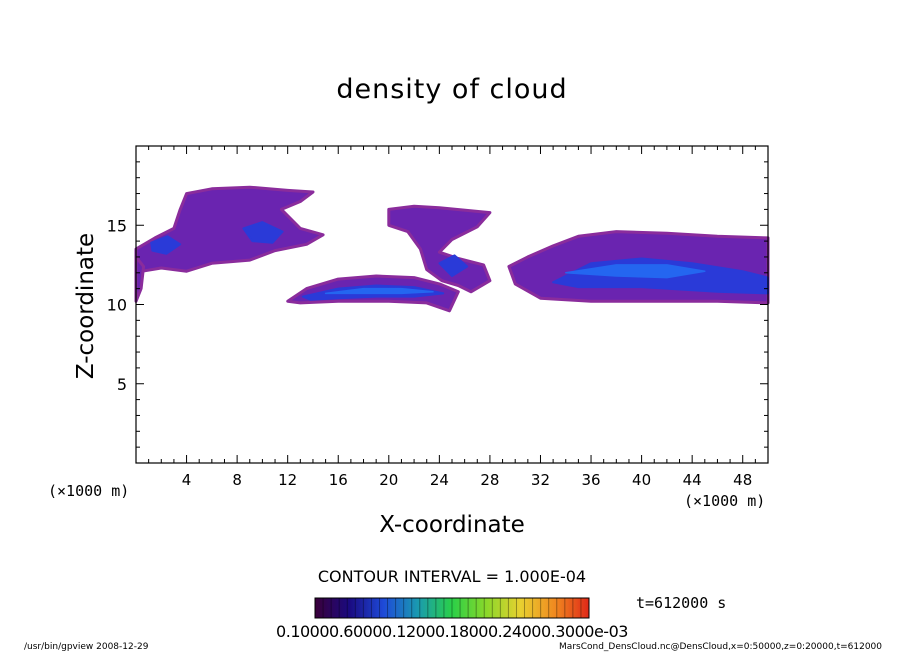  Describe the element at coordinates (86, 647) in the screenshot. I see `footer-command: /usr/bin/gpview 2008-12-29` at that location.